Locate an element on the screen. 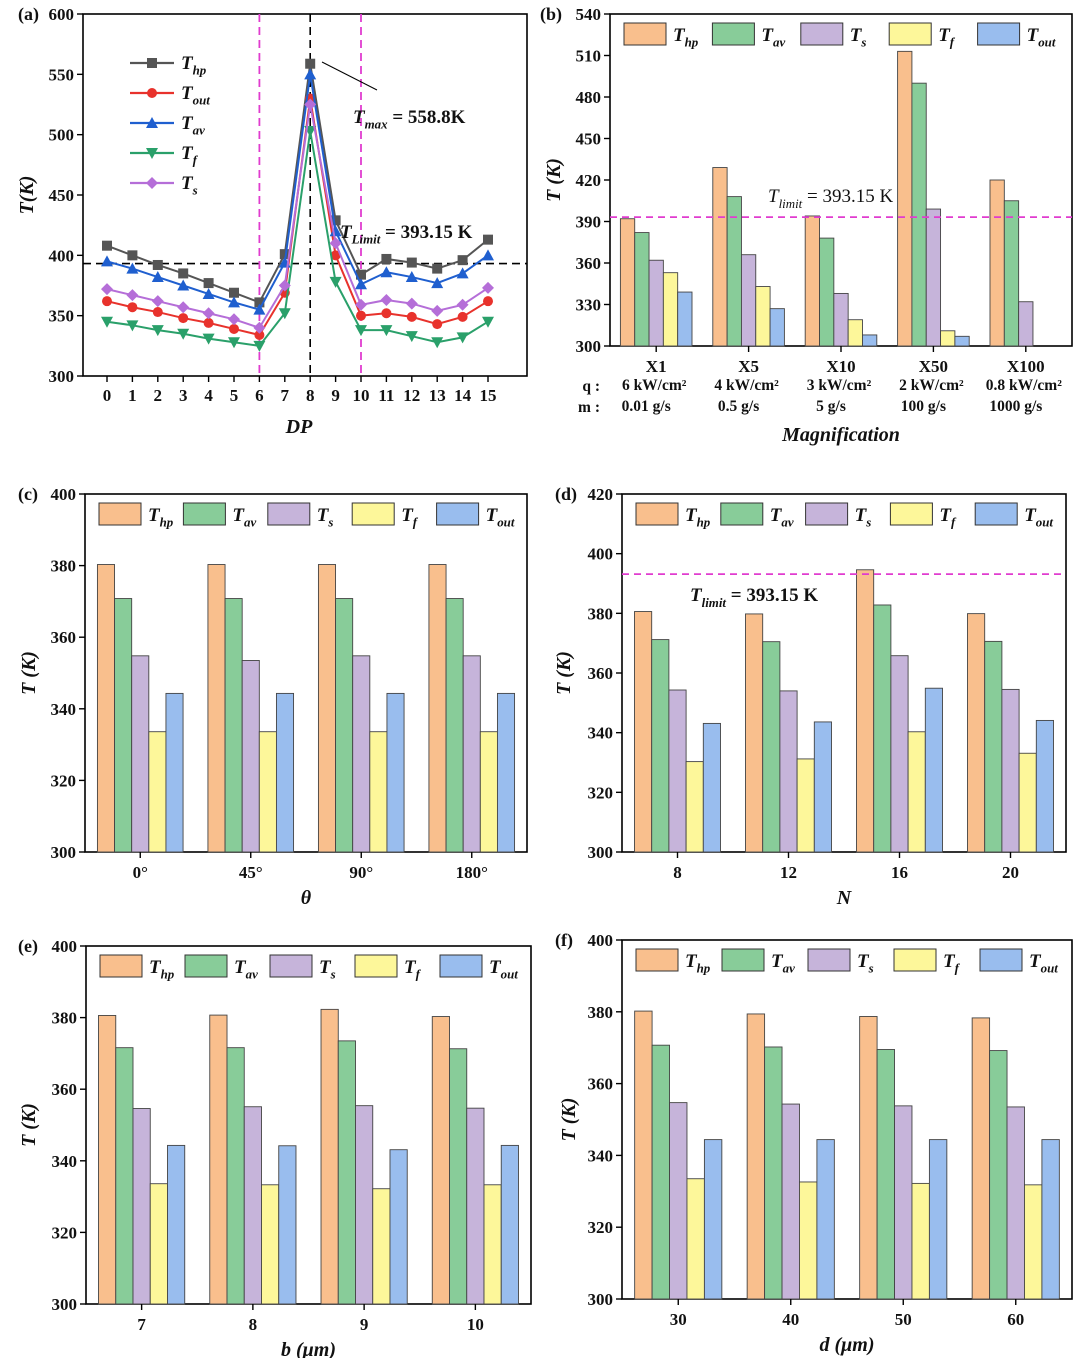  plot-frame-e is located at coordinates (308, 1125).